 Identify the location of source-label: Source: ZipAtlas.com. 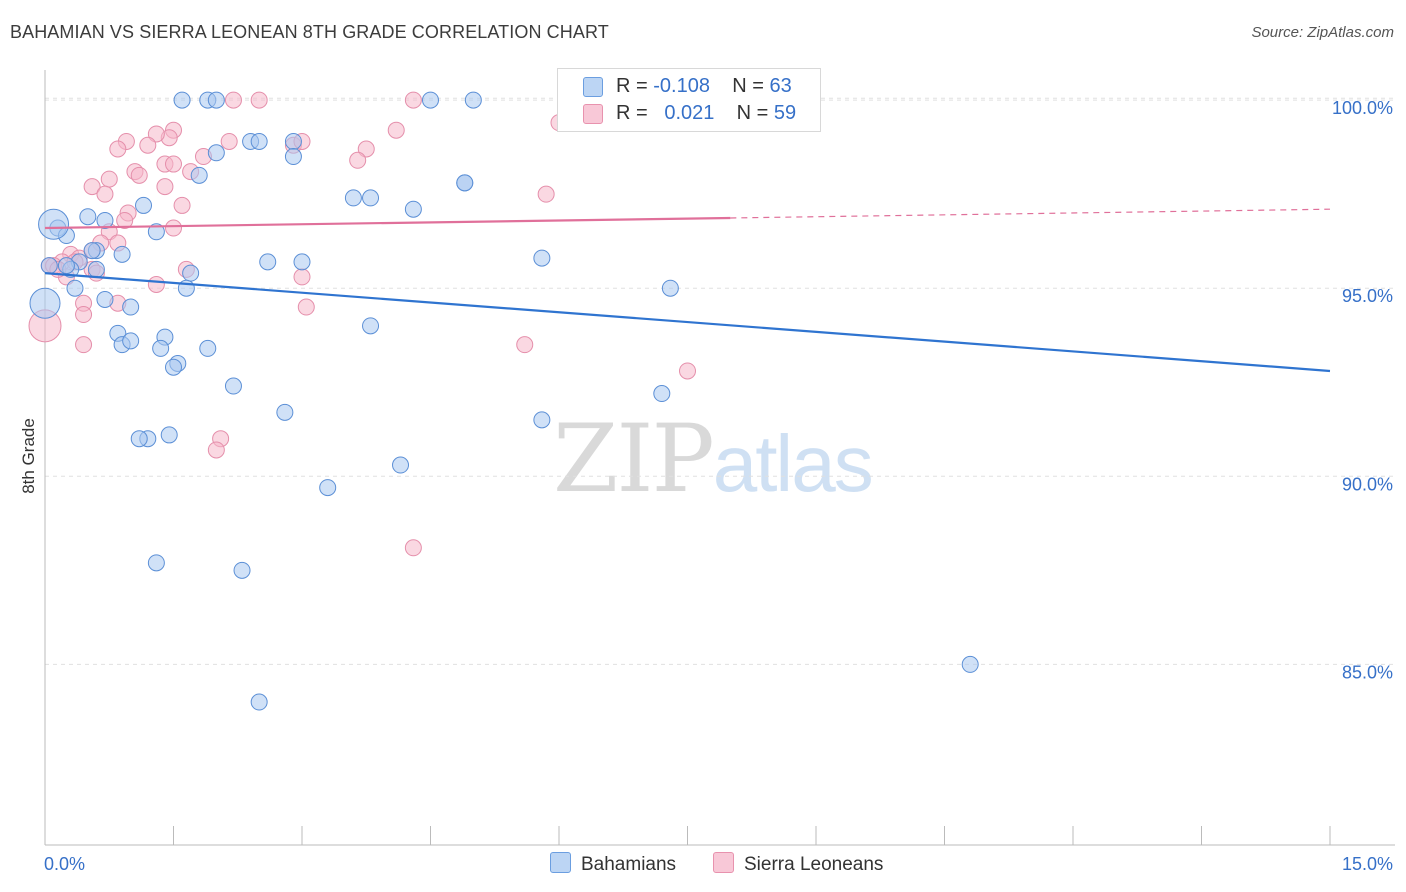
(1322, 32).